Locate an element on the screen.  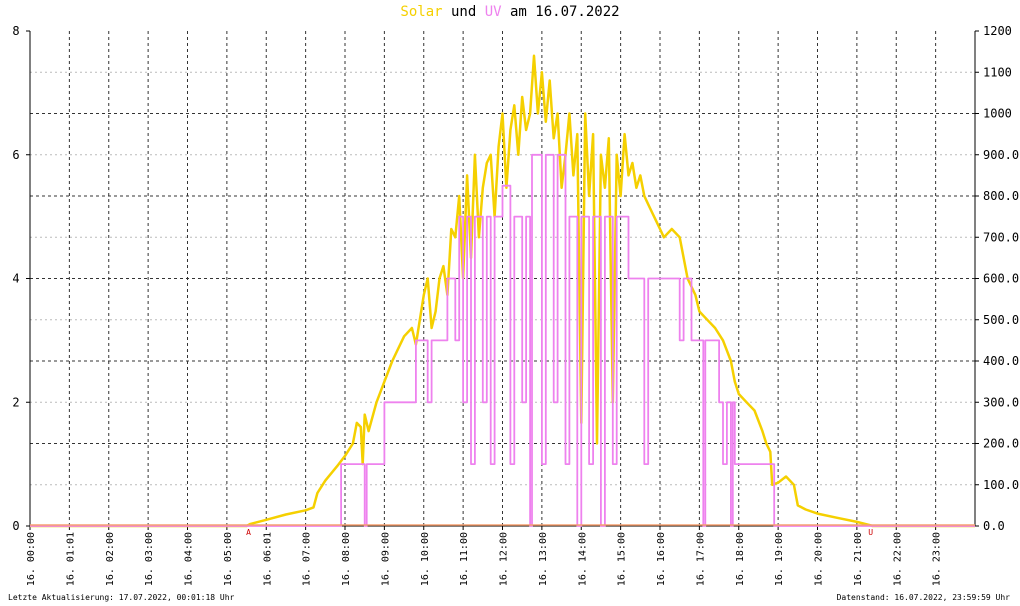
y-right-tick-label: 1200 is located at coordinates (997, 31).